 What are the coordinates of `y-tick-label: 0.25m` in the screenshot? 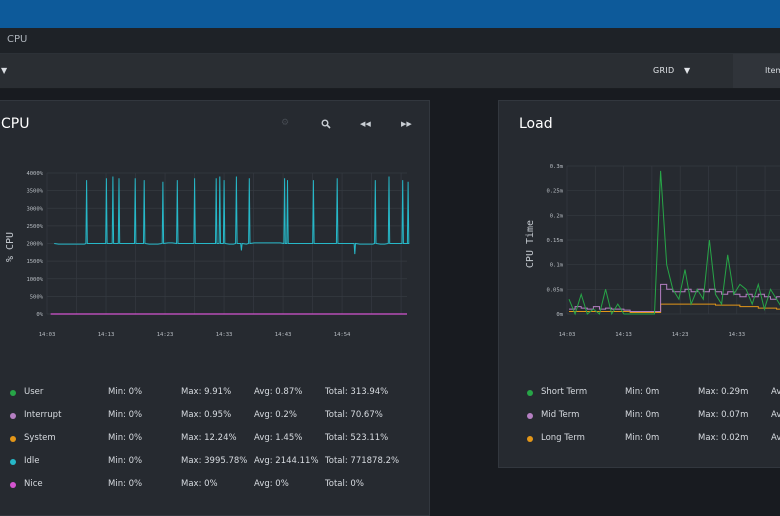 It's located at (554, 192).